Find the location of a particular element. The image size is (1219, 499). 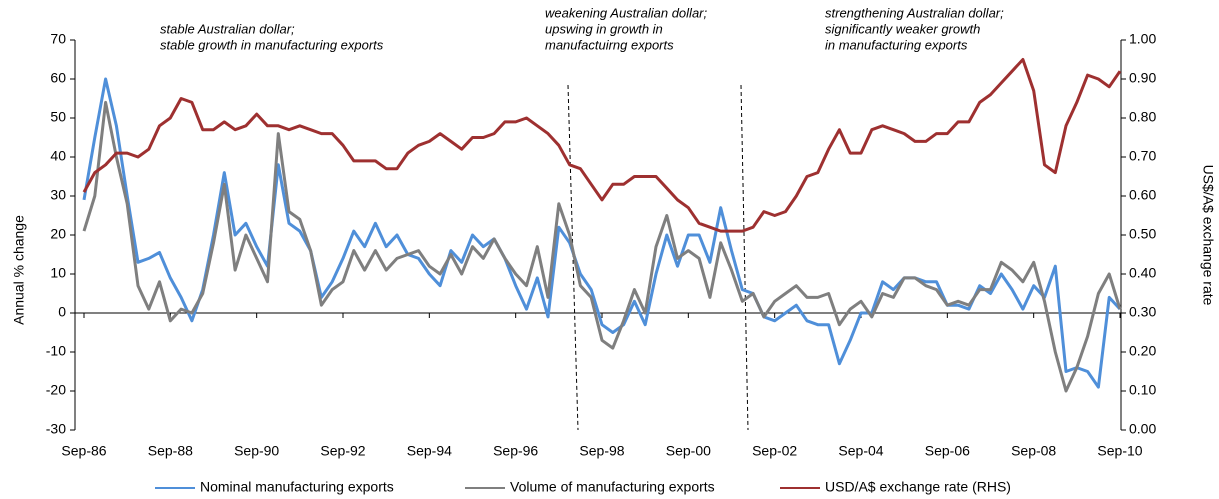

y-tick-label: -10 is located at coordinates (56, 351).